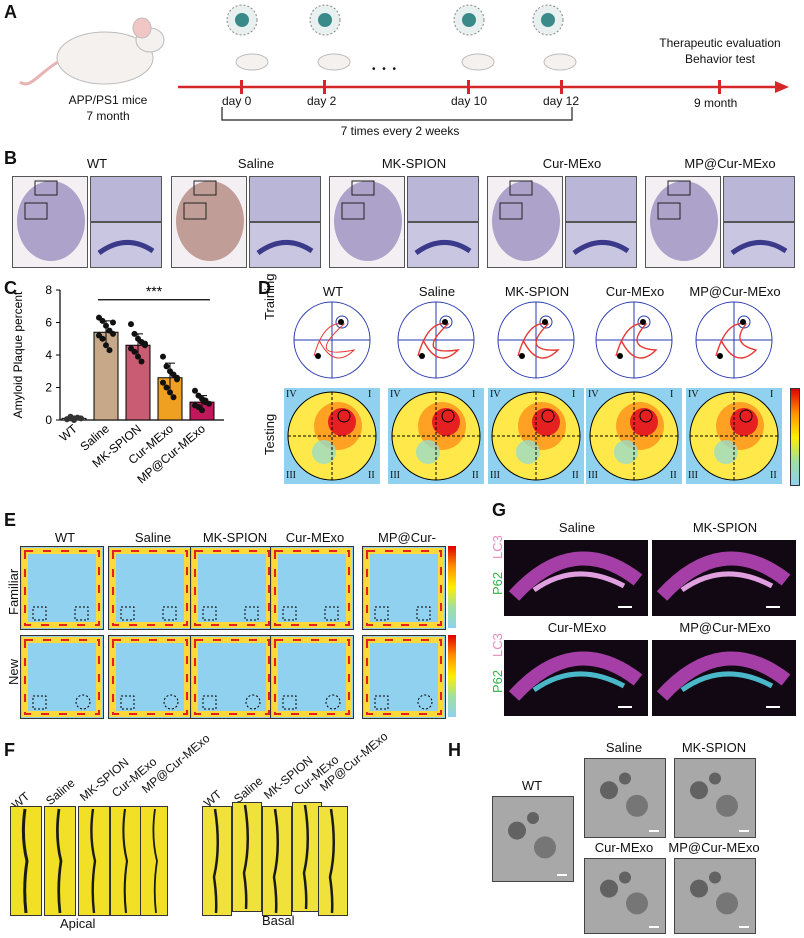 This screenshot has height=938, width=804. Describe the element at coordinates (561, 101) in the screenshot. I see `day-label-12: day 12` at that location.